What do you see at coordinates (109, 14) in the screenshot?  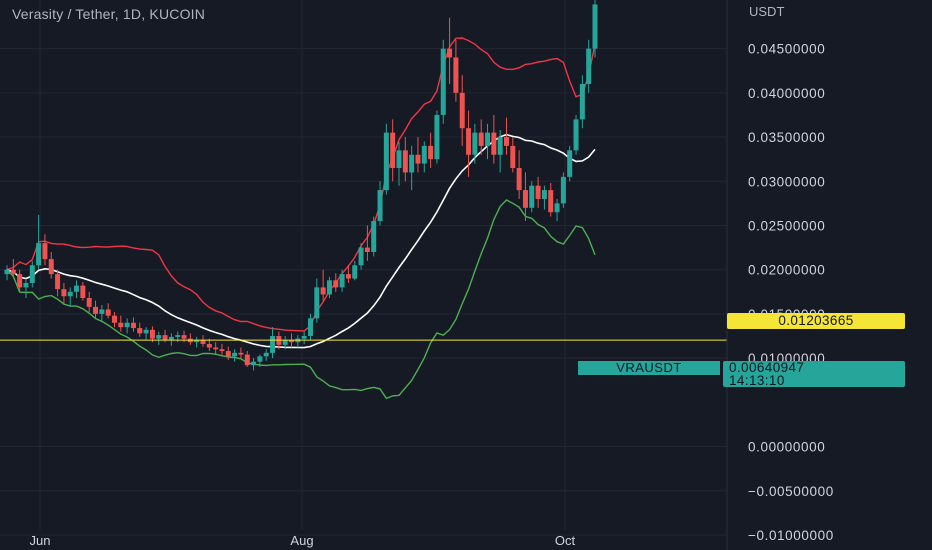 I see `chart-title: Verasity / Tether, 1D, KUCOIN` at bounding box center [109, 14].